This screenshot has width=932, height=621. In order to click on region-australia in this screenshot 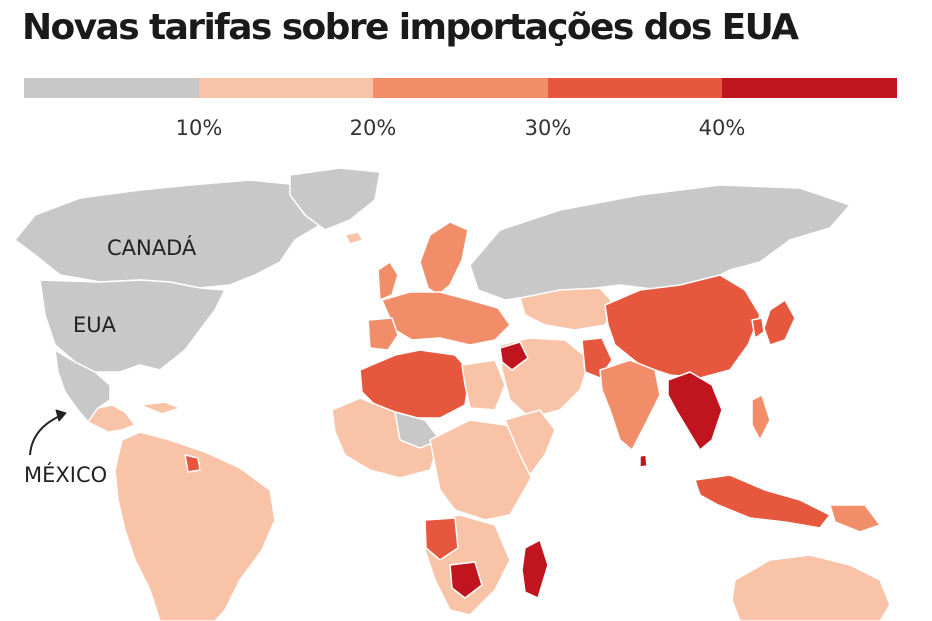, I will do `click(811, 587)`.